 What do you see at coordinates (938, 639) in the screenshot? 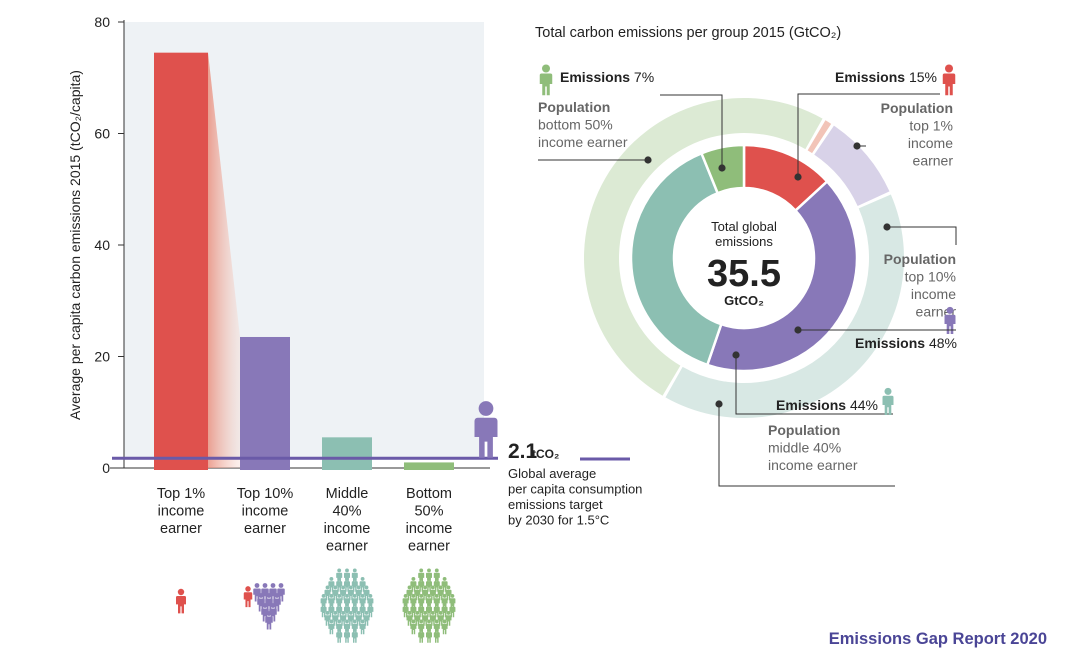
I see `footer-brand: Emissions Gap Report 2020` at bounding box center [938, 639].